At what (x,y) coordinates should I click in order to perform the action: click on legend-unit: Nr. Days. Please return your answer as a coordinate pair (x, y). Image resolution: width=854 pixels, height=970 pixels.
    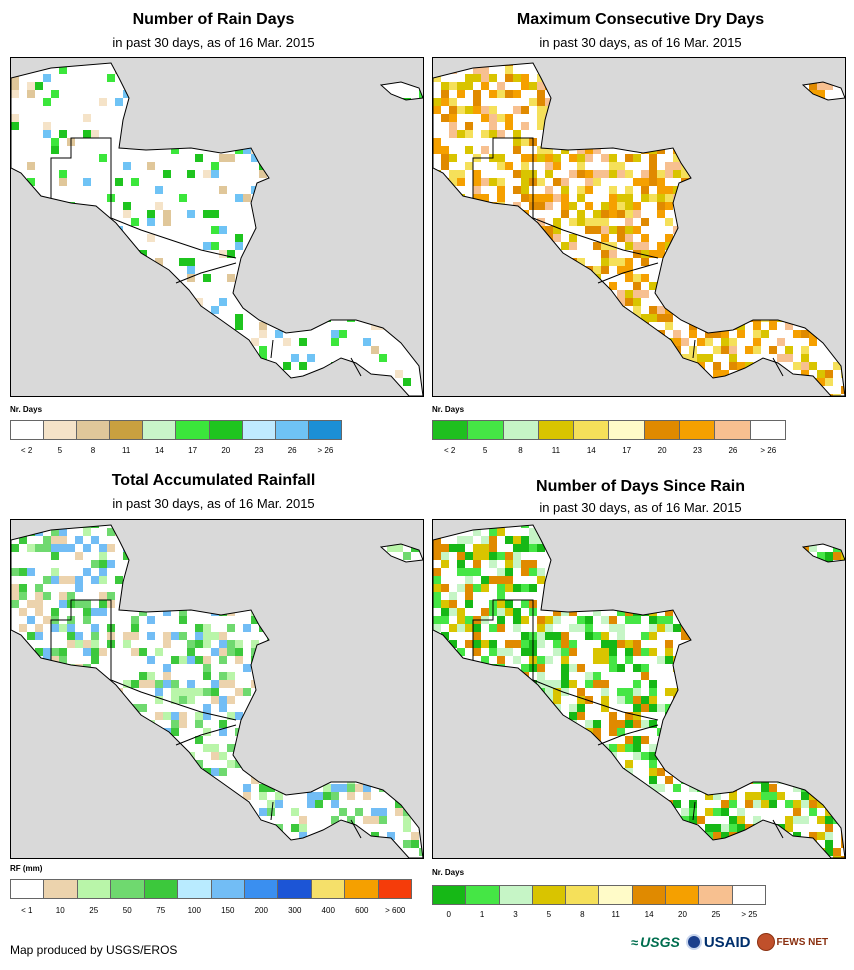
    Looking at the image, I should click on (26, 409).